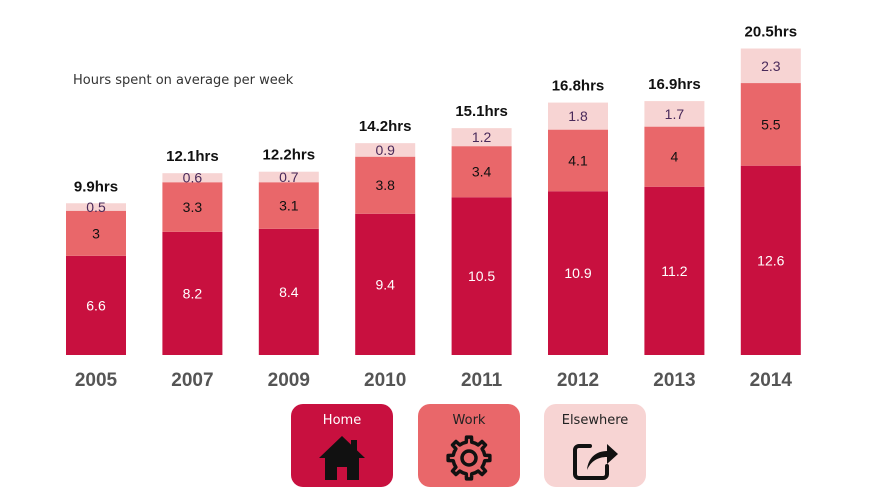  I want to click on bar-work-2011, so click(481, 172).